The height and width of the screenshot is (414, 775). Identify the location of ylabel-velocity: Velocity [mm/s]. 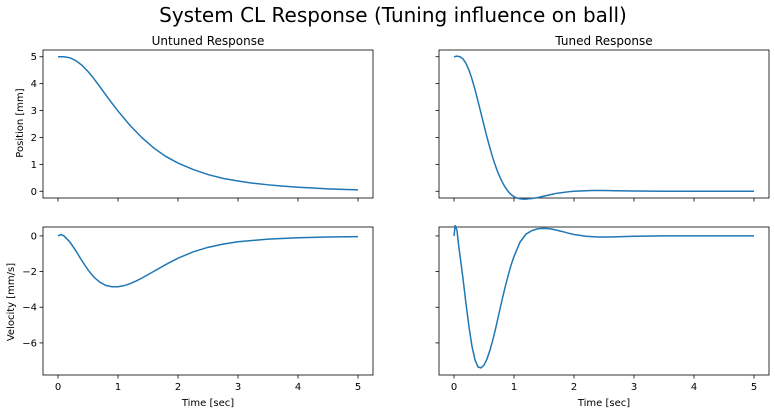
(11, 302).